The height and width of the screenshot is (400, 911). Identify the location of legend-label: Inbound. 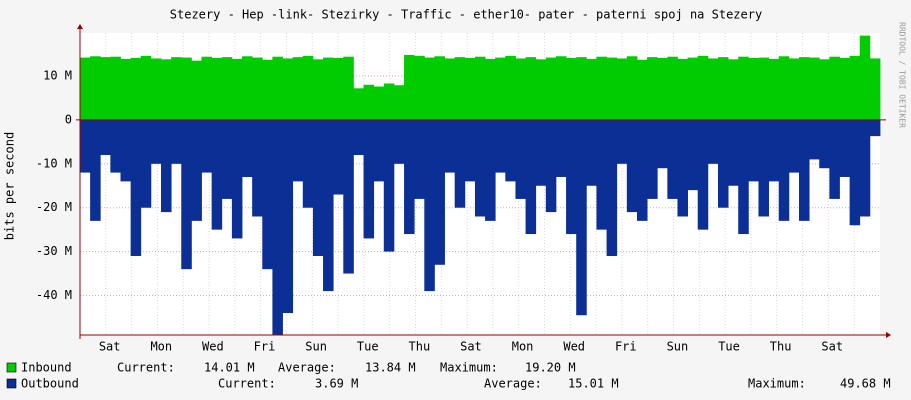
(46, 368).